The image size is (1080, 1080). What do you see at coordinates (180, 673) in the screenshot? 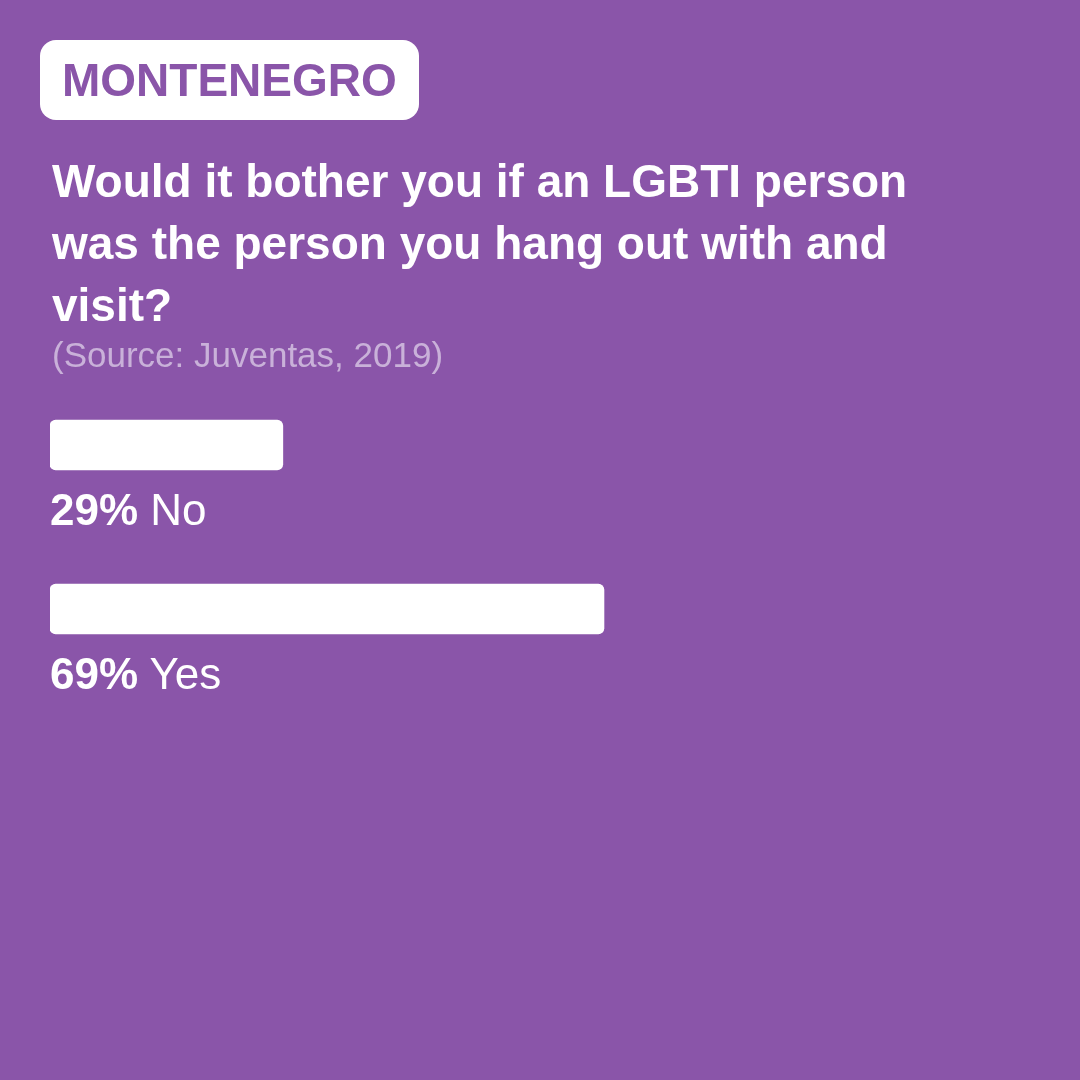
I see `y-tick-label: Yes` at bounding box center [180, 673].